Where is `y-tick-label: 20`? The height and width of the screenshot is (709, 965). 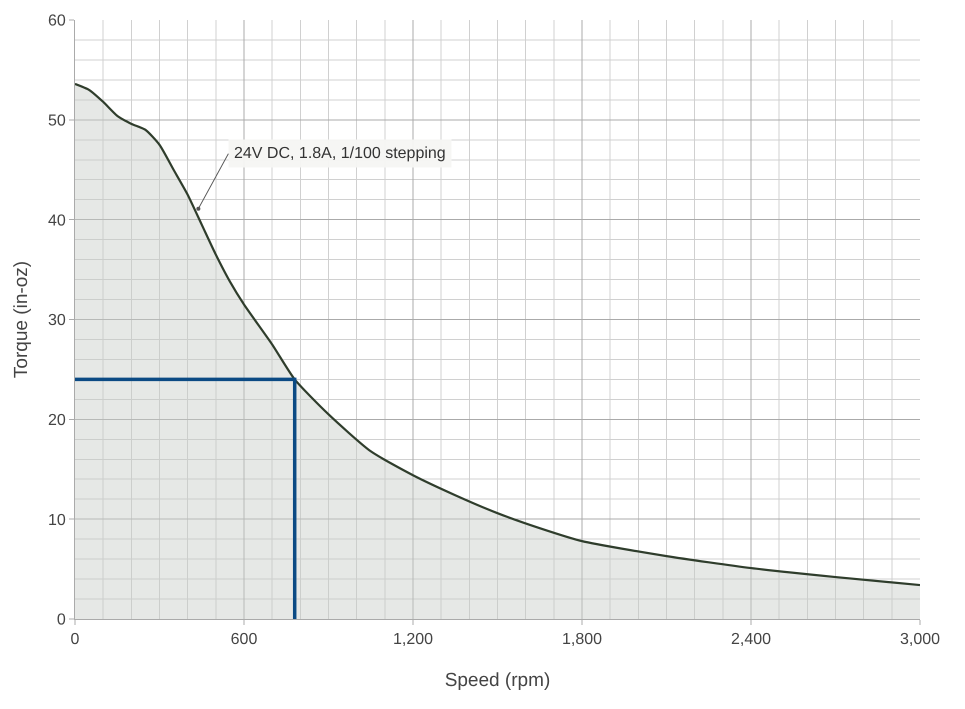
y-tick-label: 20 is located at coordinates (57, 420).